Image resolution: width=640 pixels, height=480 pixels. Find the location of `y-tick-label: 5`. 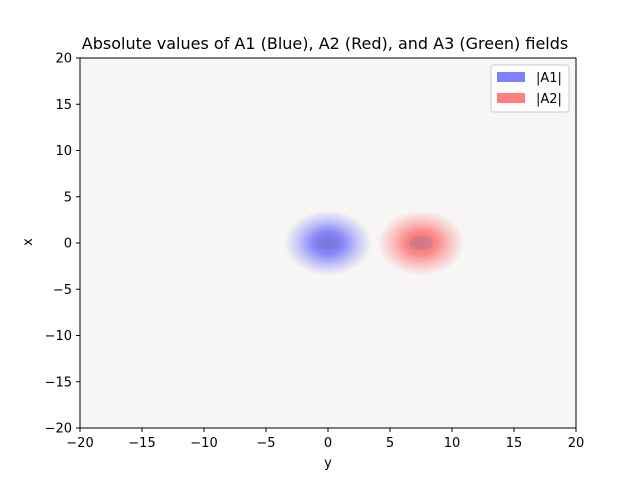

y-tick-label: 5 is located at coordinates (68, 197).